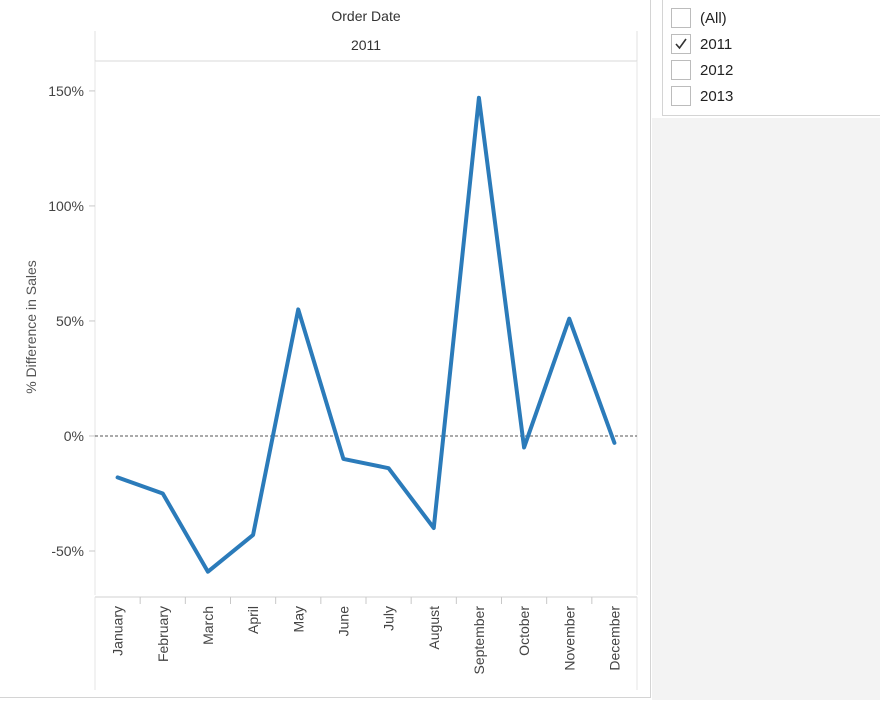 The width and height of the screenshot is (880, 702). I want to click on filter-option-label: 2011, so click(716, 44).